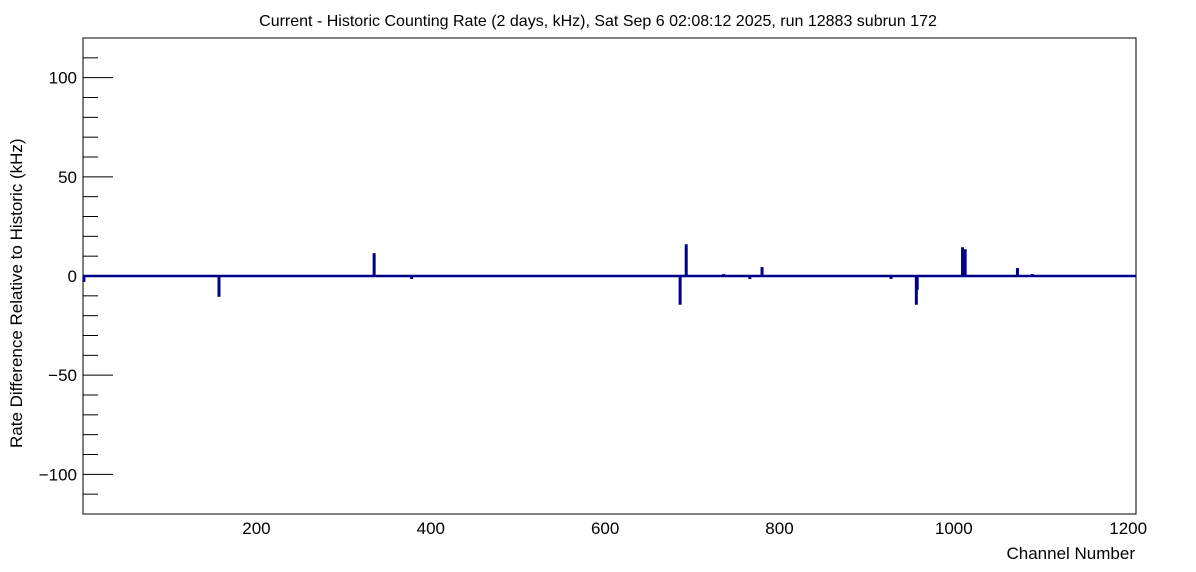  Describe the element at coordinates (779, 528) in the screenshot. I see `x-tick-label: 800` at that location.